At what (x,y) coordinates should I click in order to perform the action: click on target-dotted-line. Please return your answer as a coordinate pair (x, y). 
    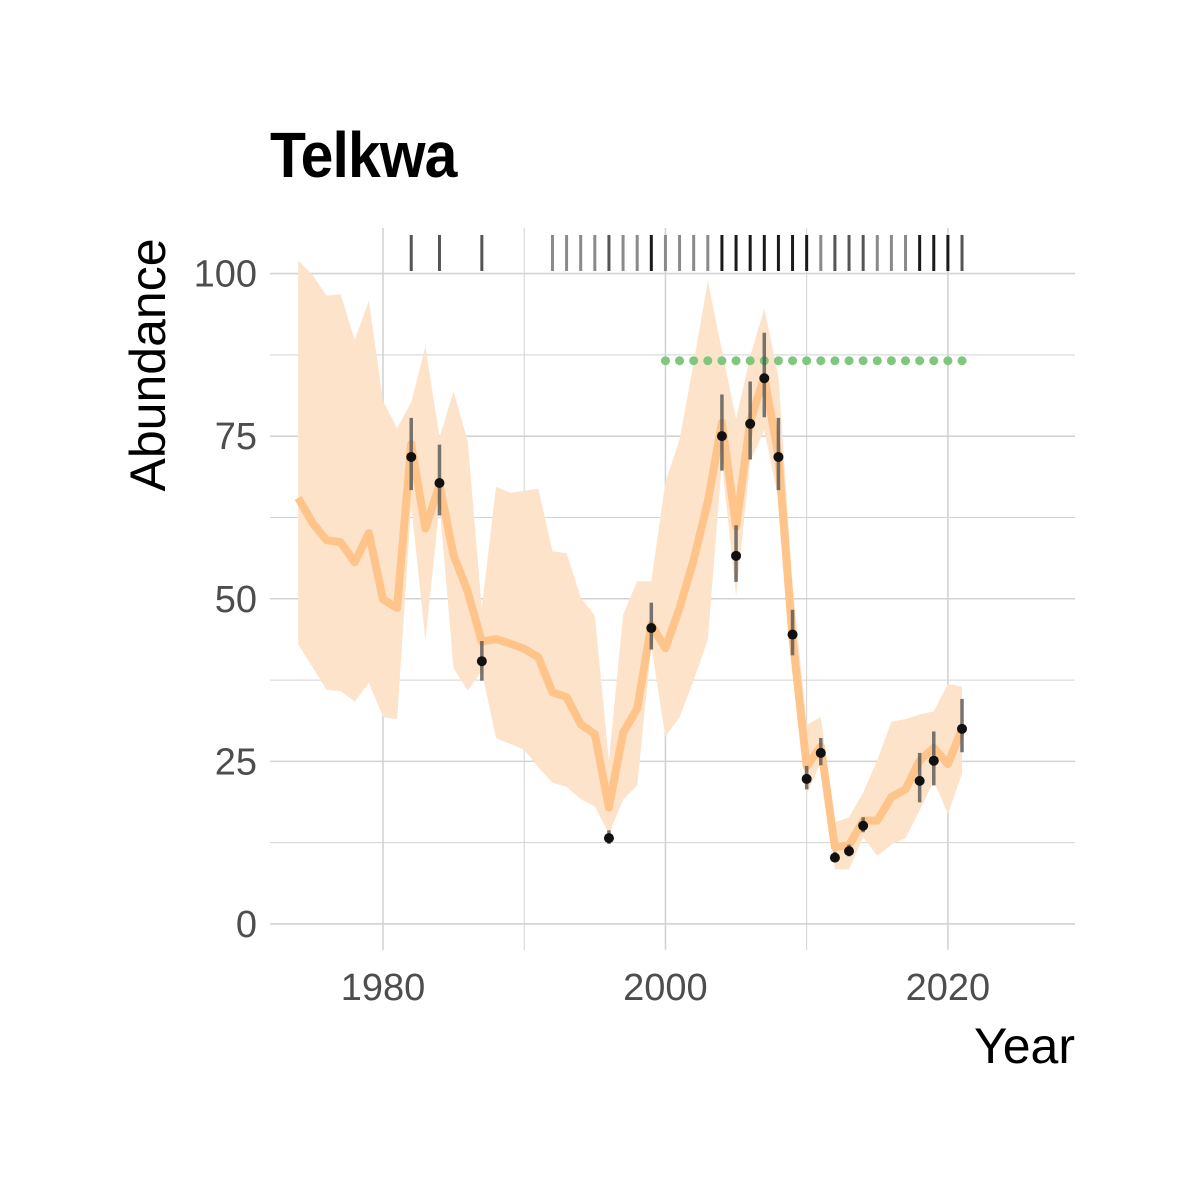
    Looking at the image, I should click on (813, 361).